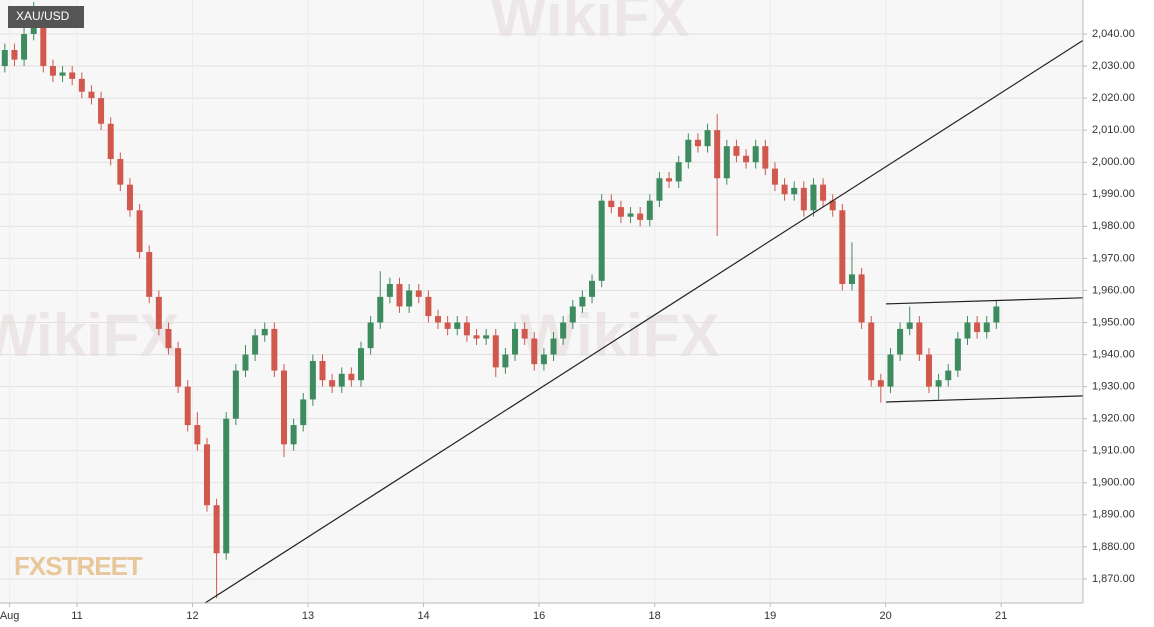 Image resolution: width=1154 pixels, height=627 pixels. What do you see at coordinates (1113, 162) in the screenshot?
I see `y-tick-label: 2,000.00` at bounding box center [1113, 162].